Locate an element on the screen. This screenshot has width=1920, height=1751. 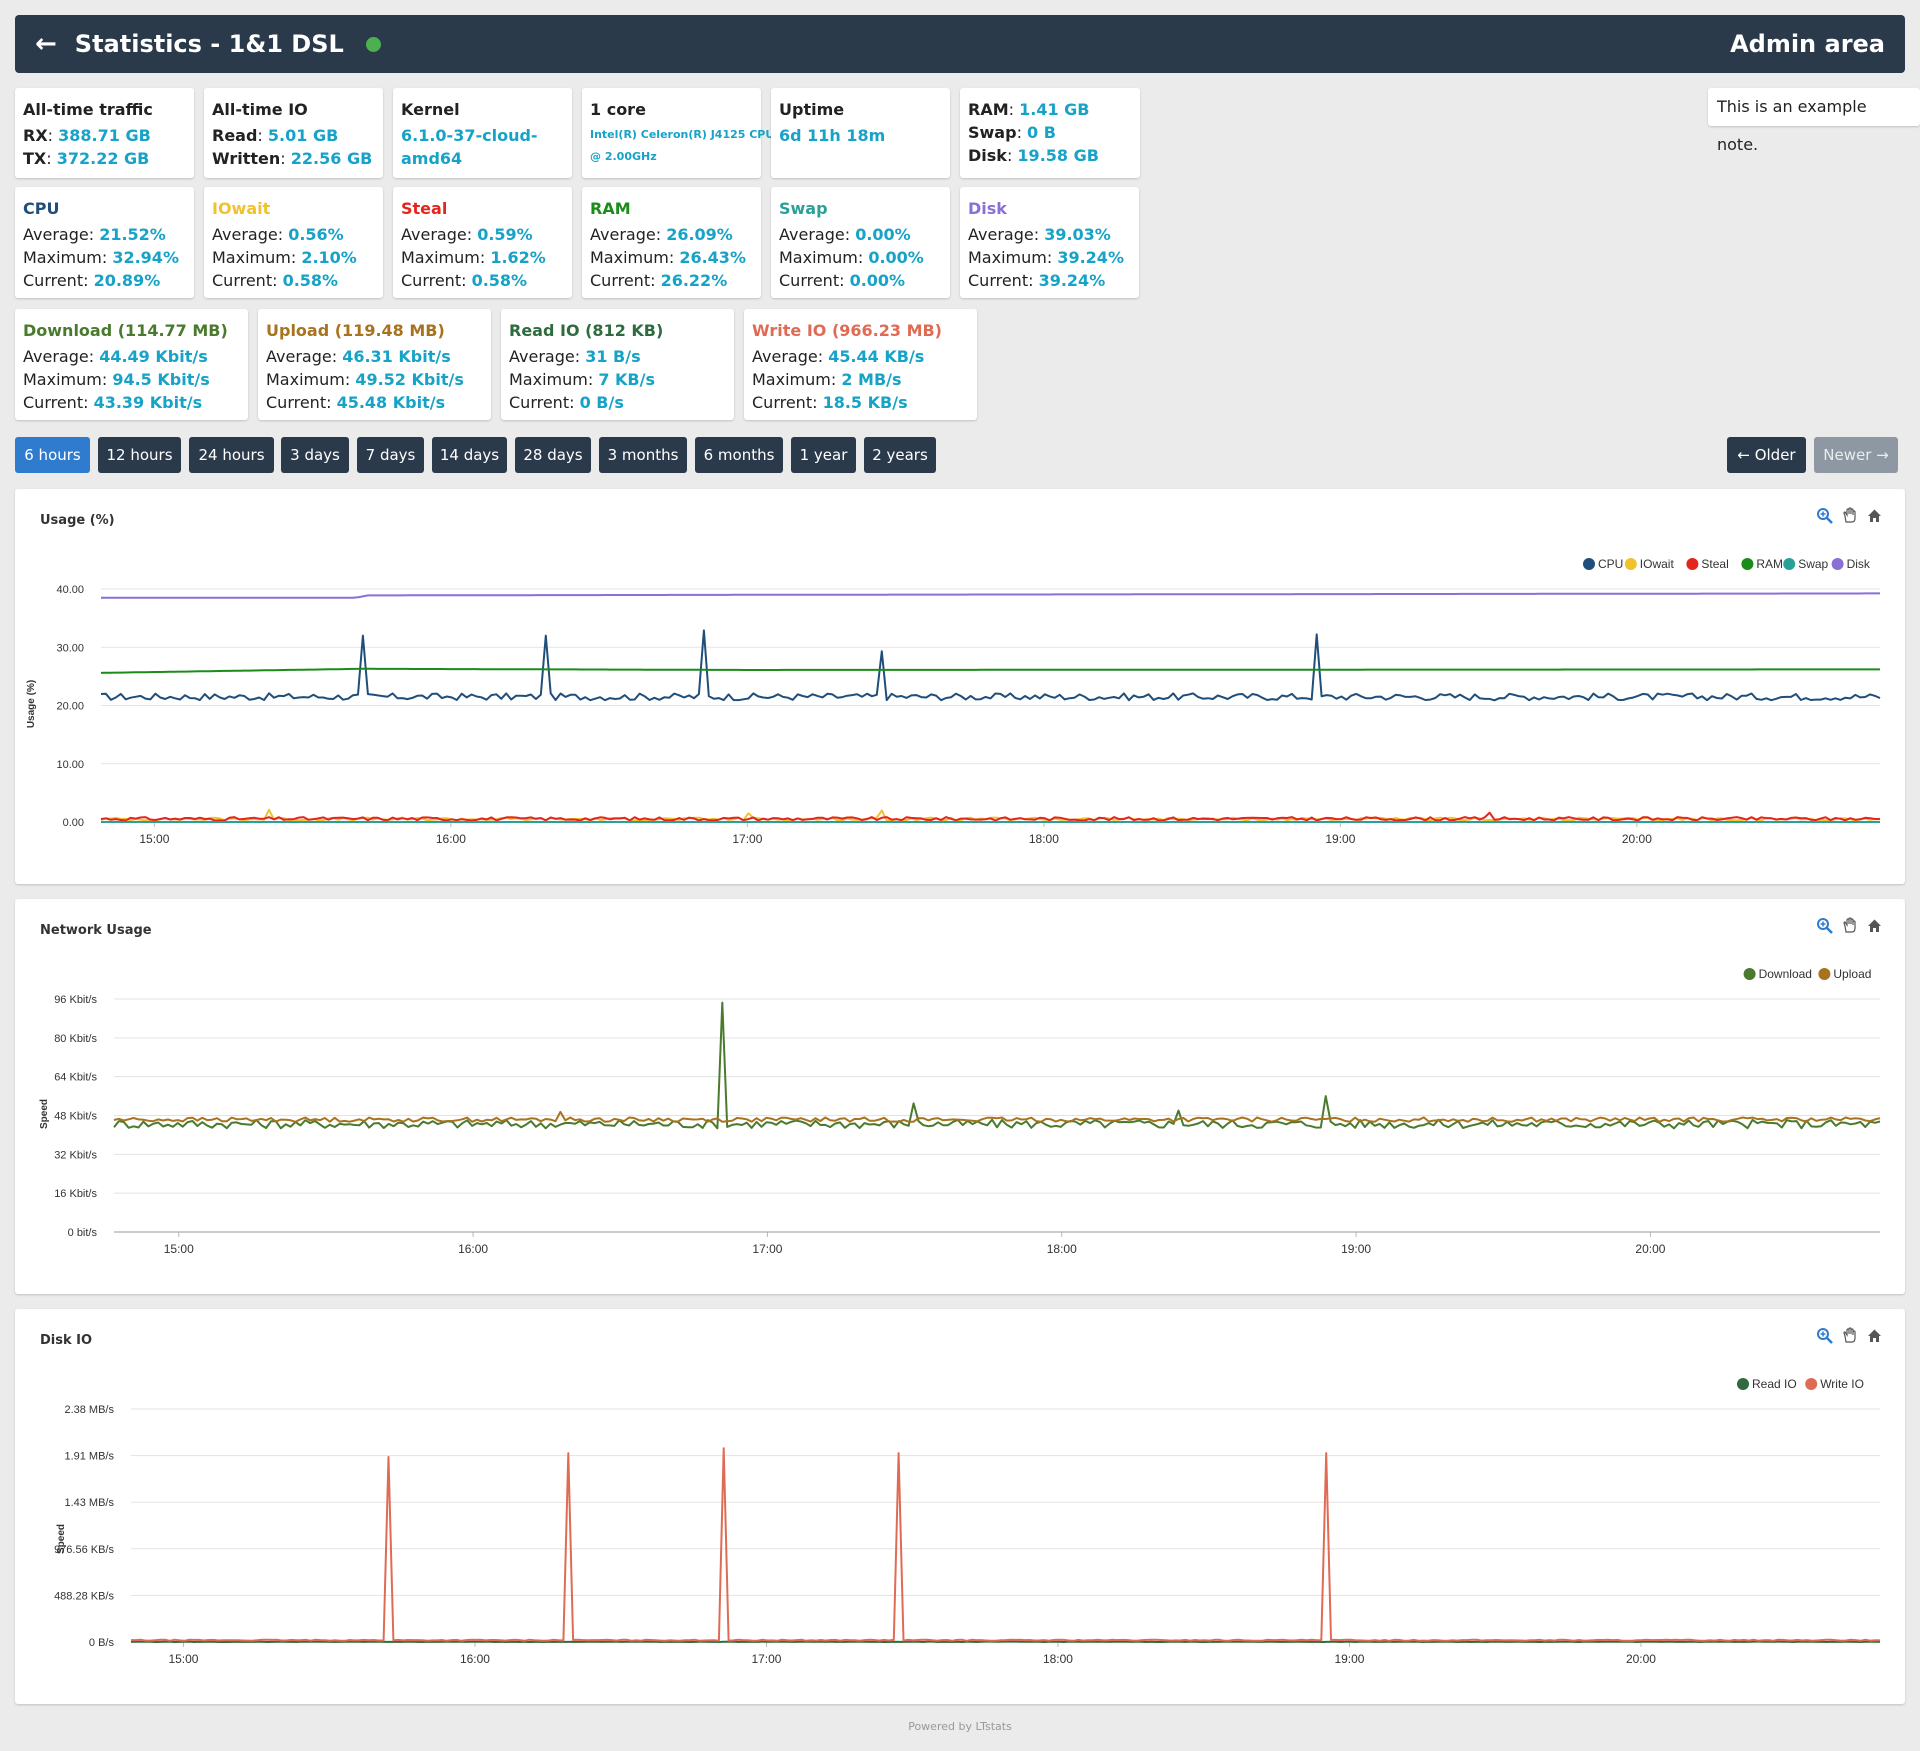
stat-title: Upload (119.48 MB) is located at coordinates (355, 330).